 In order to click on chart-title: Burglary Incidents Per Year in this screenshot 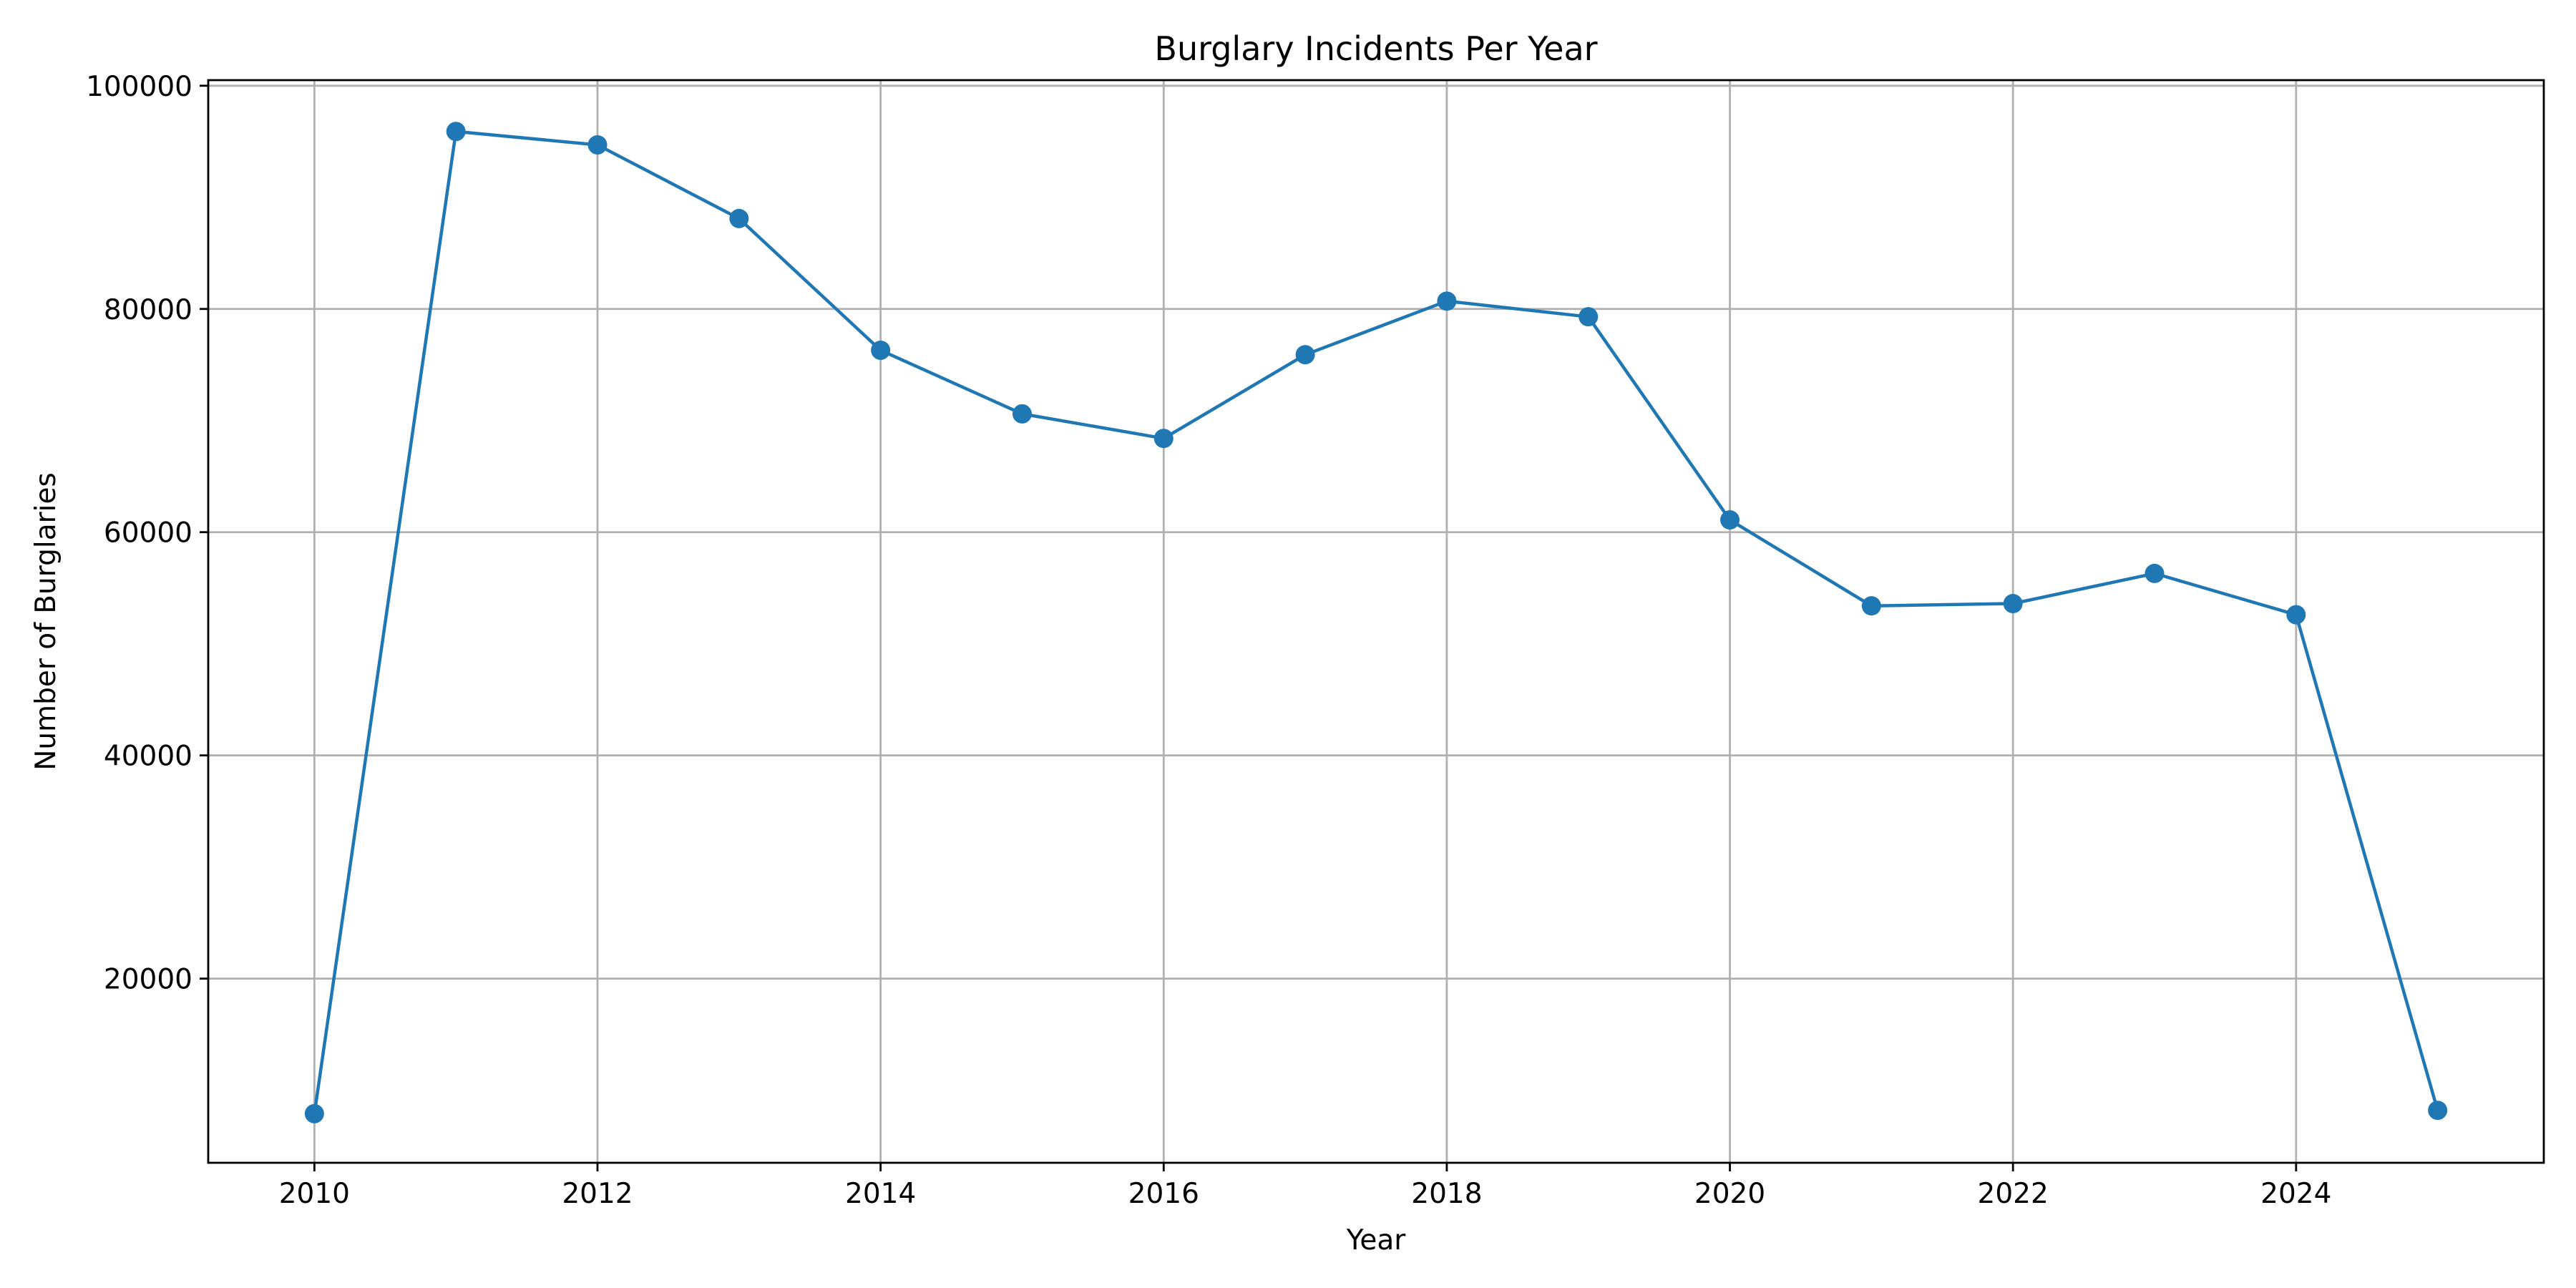, I will do `click(1375, 48)`.